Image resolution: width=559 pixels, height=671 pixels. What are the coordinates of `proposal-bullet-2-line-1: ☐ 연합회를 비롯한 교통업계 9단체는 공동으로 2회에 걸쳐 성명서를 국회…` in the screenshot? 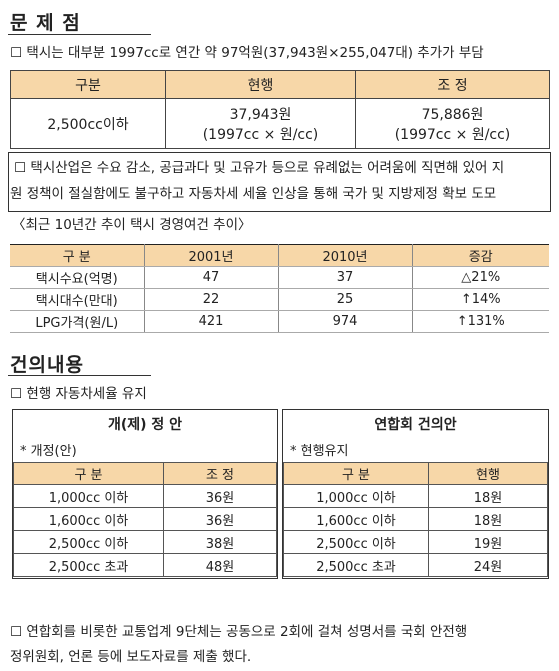 It's located at (239, 632).